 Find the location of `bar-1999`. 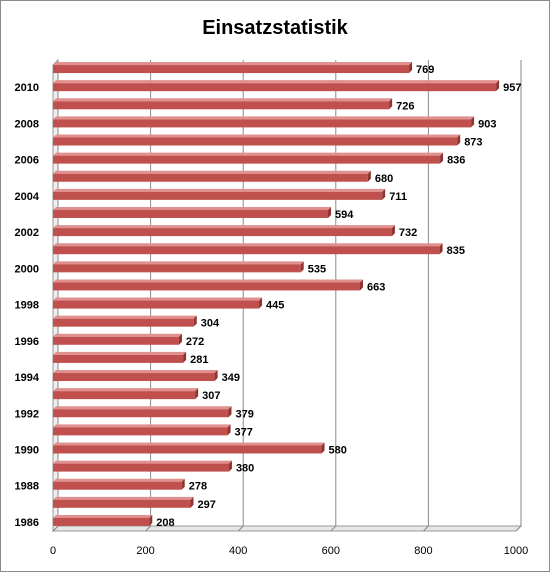

bar-1999 is located at coordinates (208, 285).